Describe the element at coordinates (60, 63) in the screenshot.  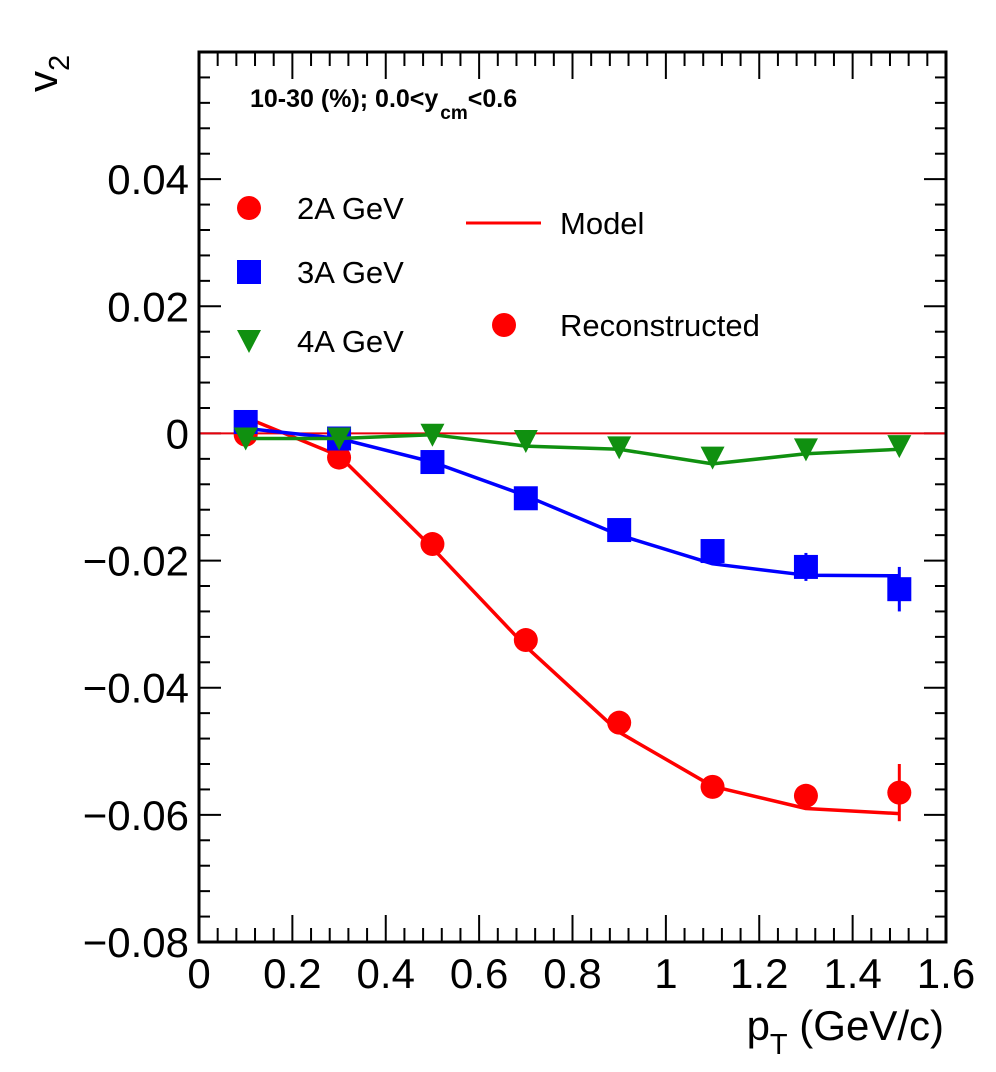
I see `y-axis-title-subscript: 2` at that location.